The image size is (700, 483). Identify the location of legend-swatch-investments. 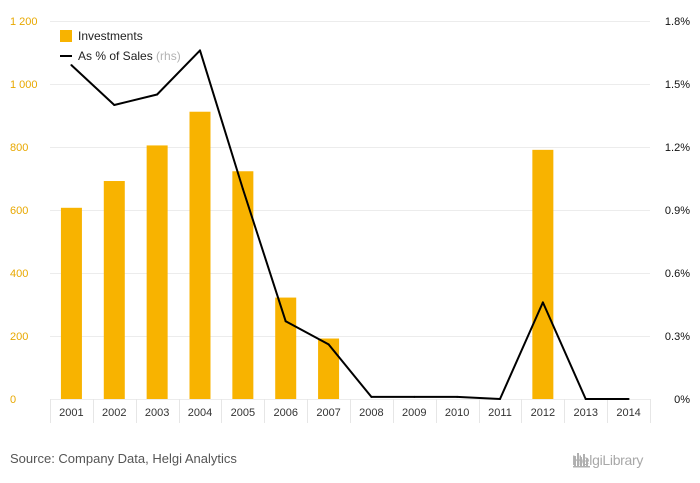
(66, 36).